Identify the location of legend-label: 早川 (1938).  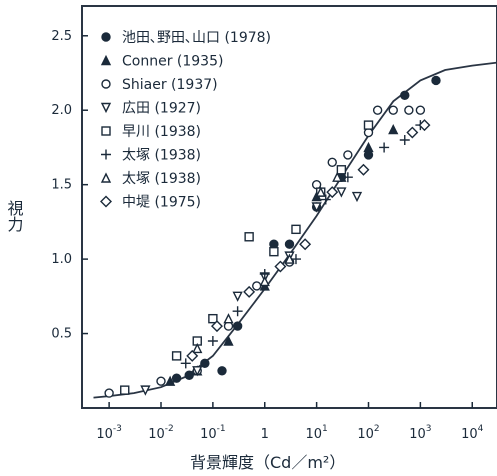
(161, 132).